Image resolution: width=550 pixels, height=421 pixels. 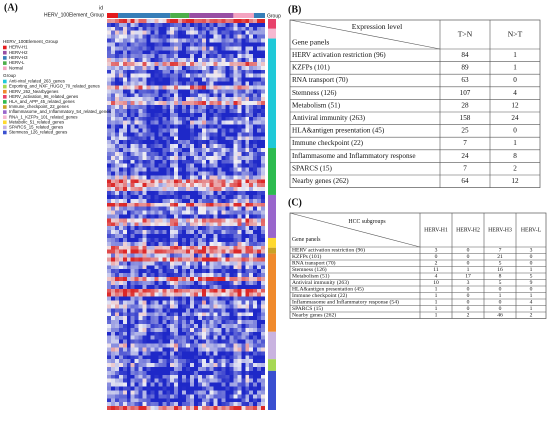 What do you see at coordinates (531, 283) in the screenshot?
I see `table-value: 9` at bounding box center [531, 283].